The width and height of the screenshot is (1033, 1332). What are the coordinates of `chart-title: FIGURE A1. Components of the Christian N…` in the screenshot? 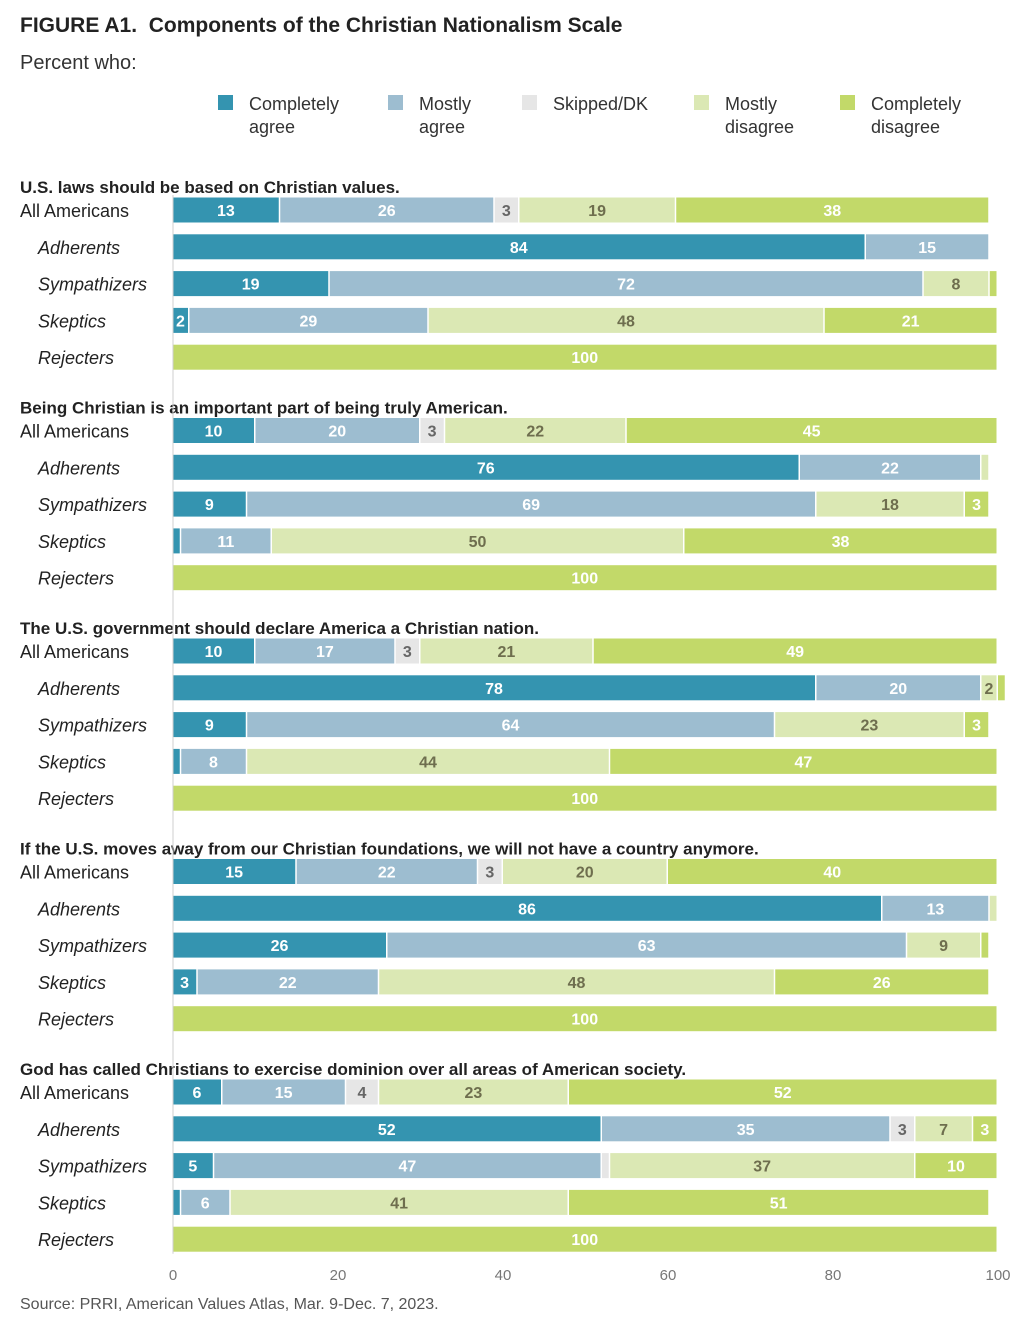 It's located at (321, 25).